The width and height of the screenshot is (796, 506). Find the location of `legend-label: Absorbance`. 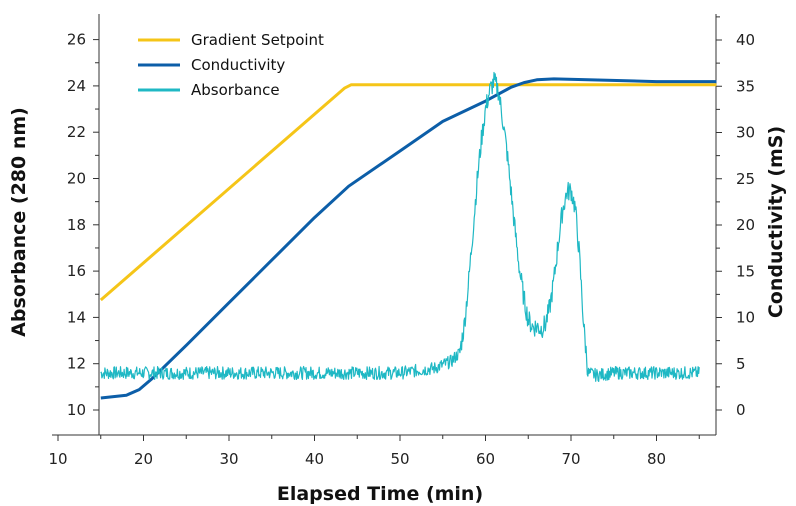

legend-label: Absorbance is located at coordinates (235, 90).